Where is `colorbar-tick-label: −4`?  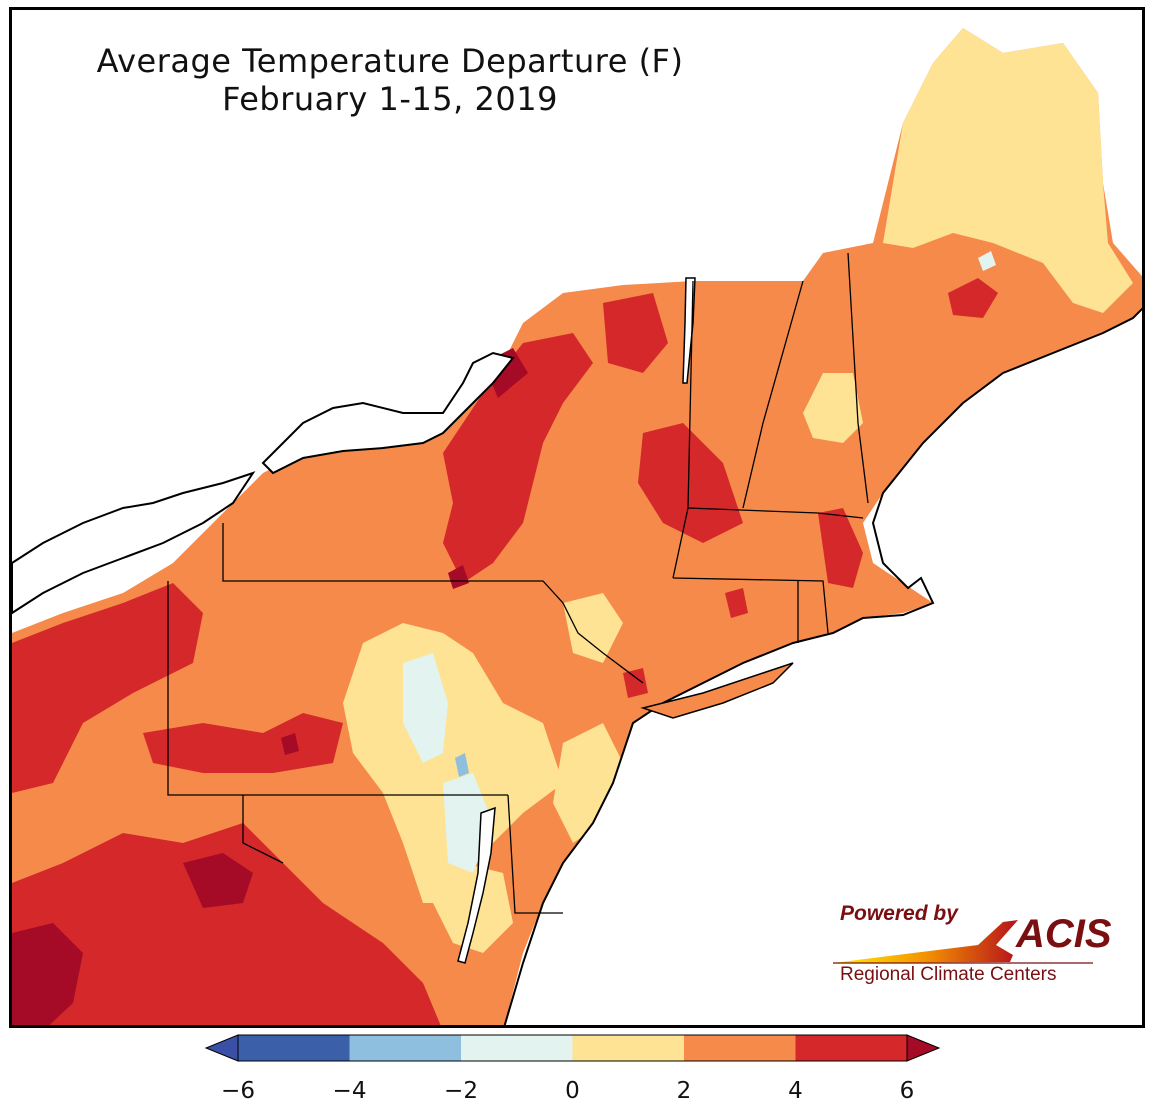
colorbar-tick-label: −4 is located at coordinates (349, 1091).